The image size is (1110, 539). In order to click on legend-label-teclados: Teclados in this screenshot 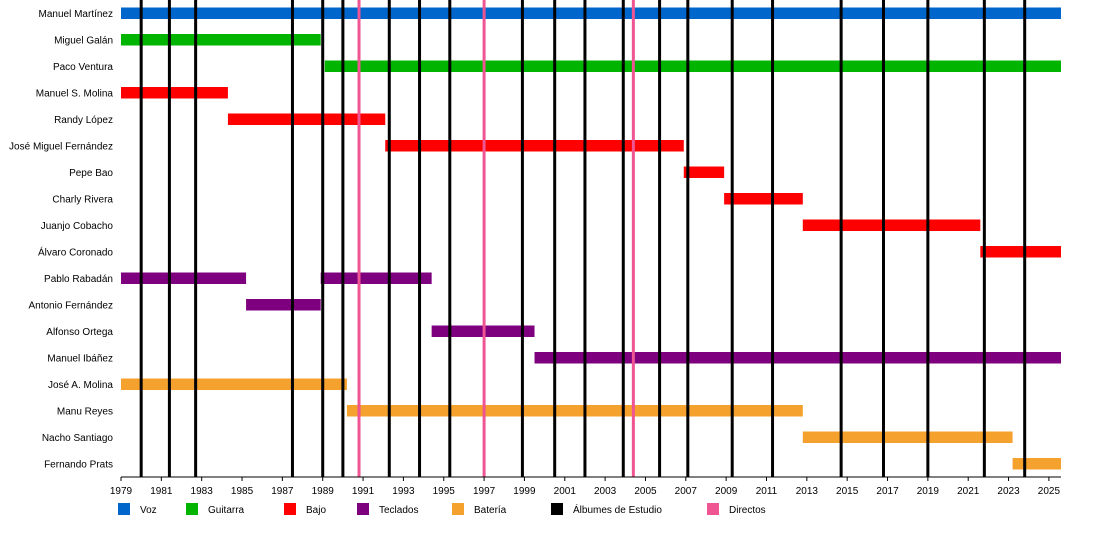, I will do `click(398, 510)`.